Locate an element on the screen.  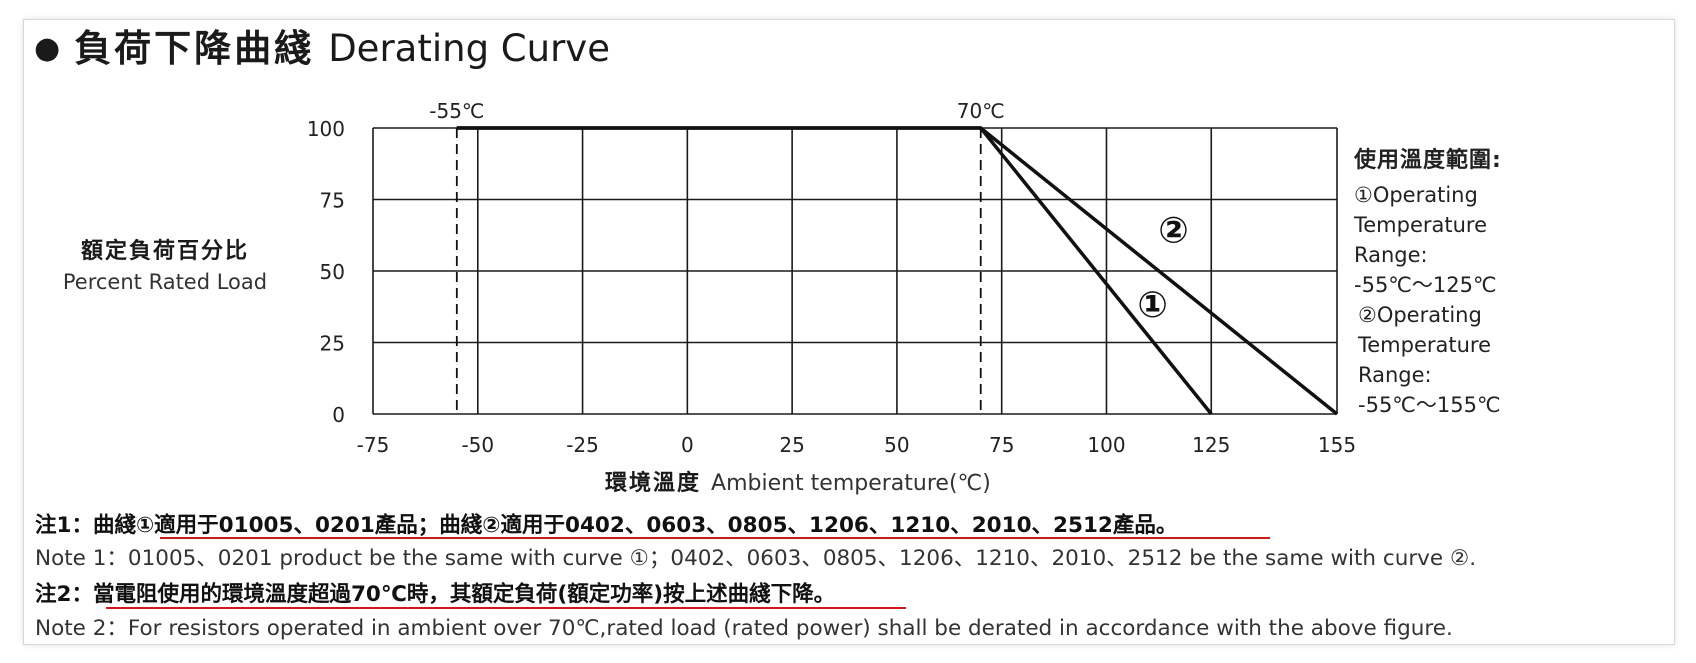
range-line: ①Operating is located at coordinates (1416, 195).